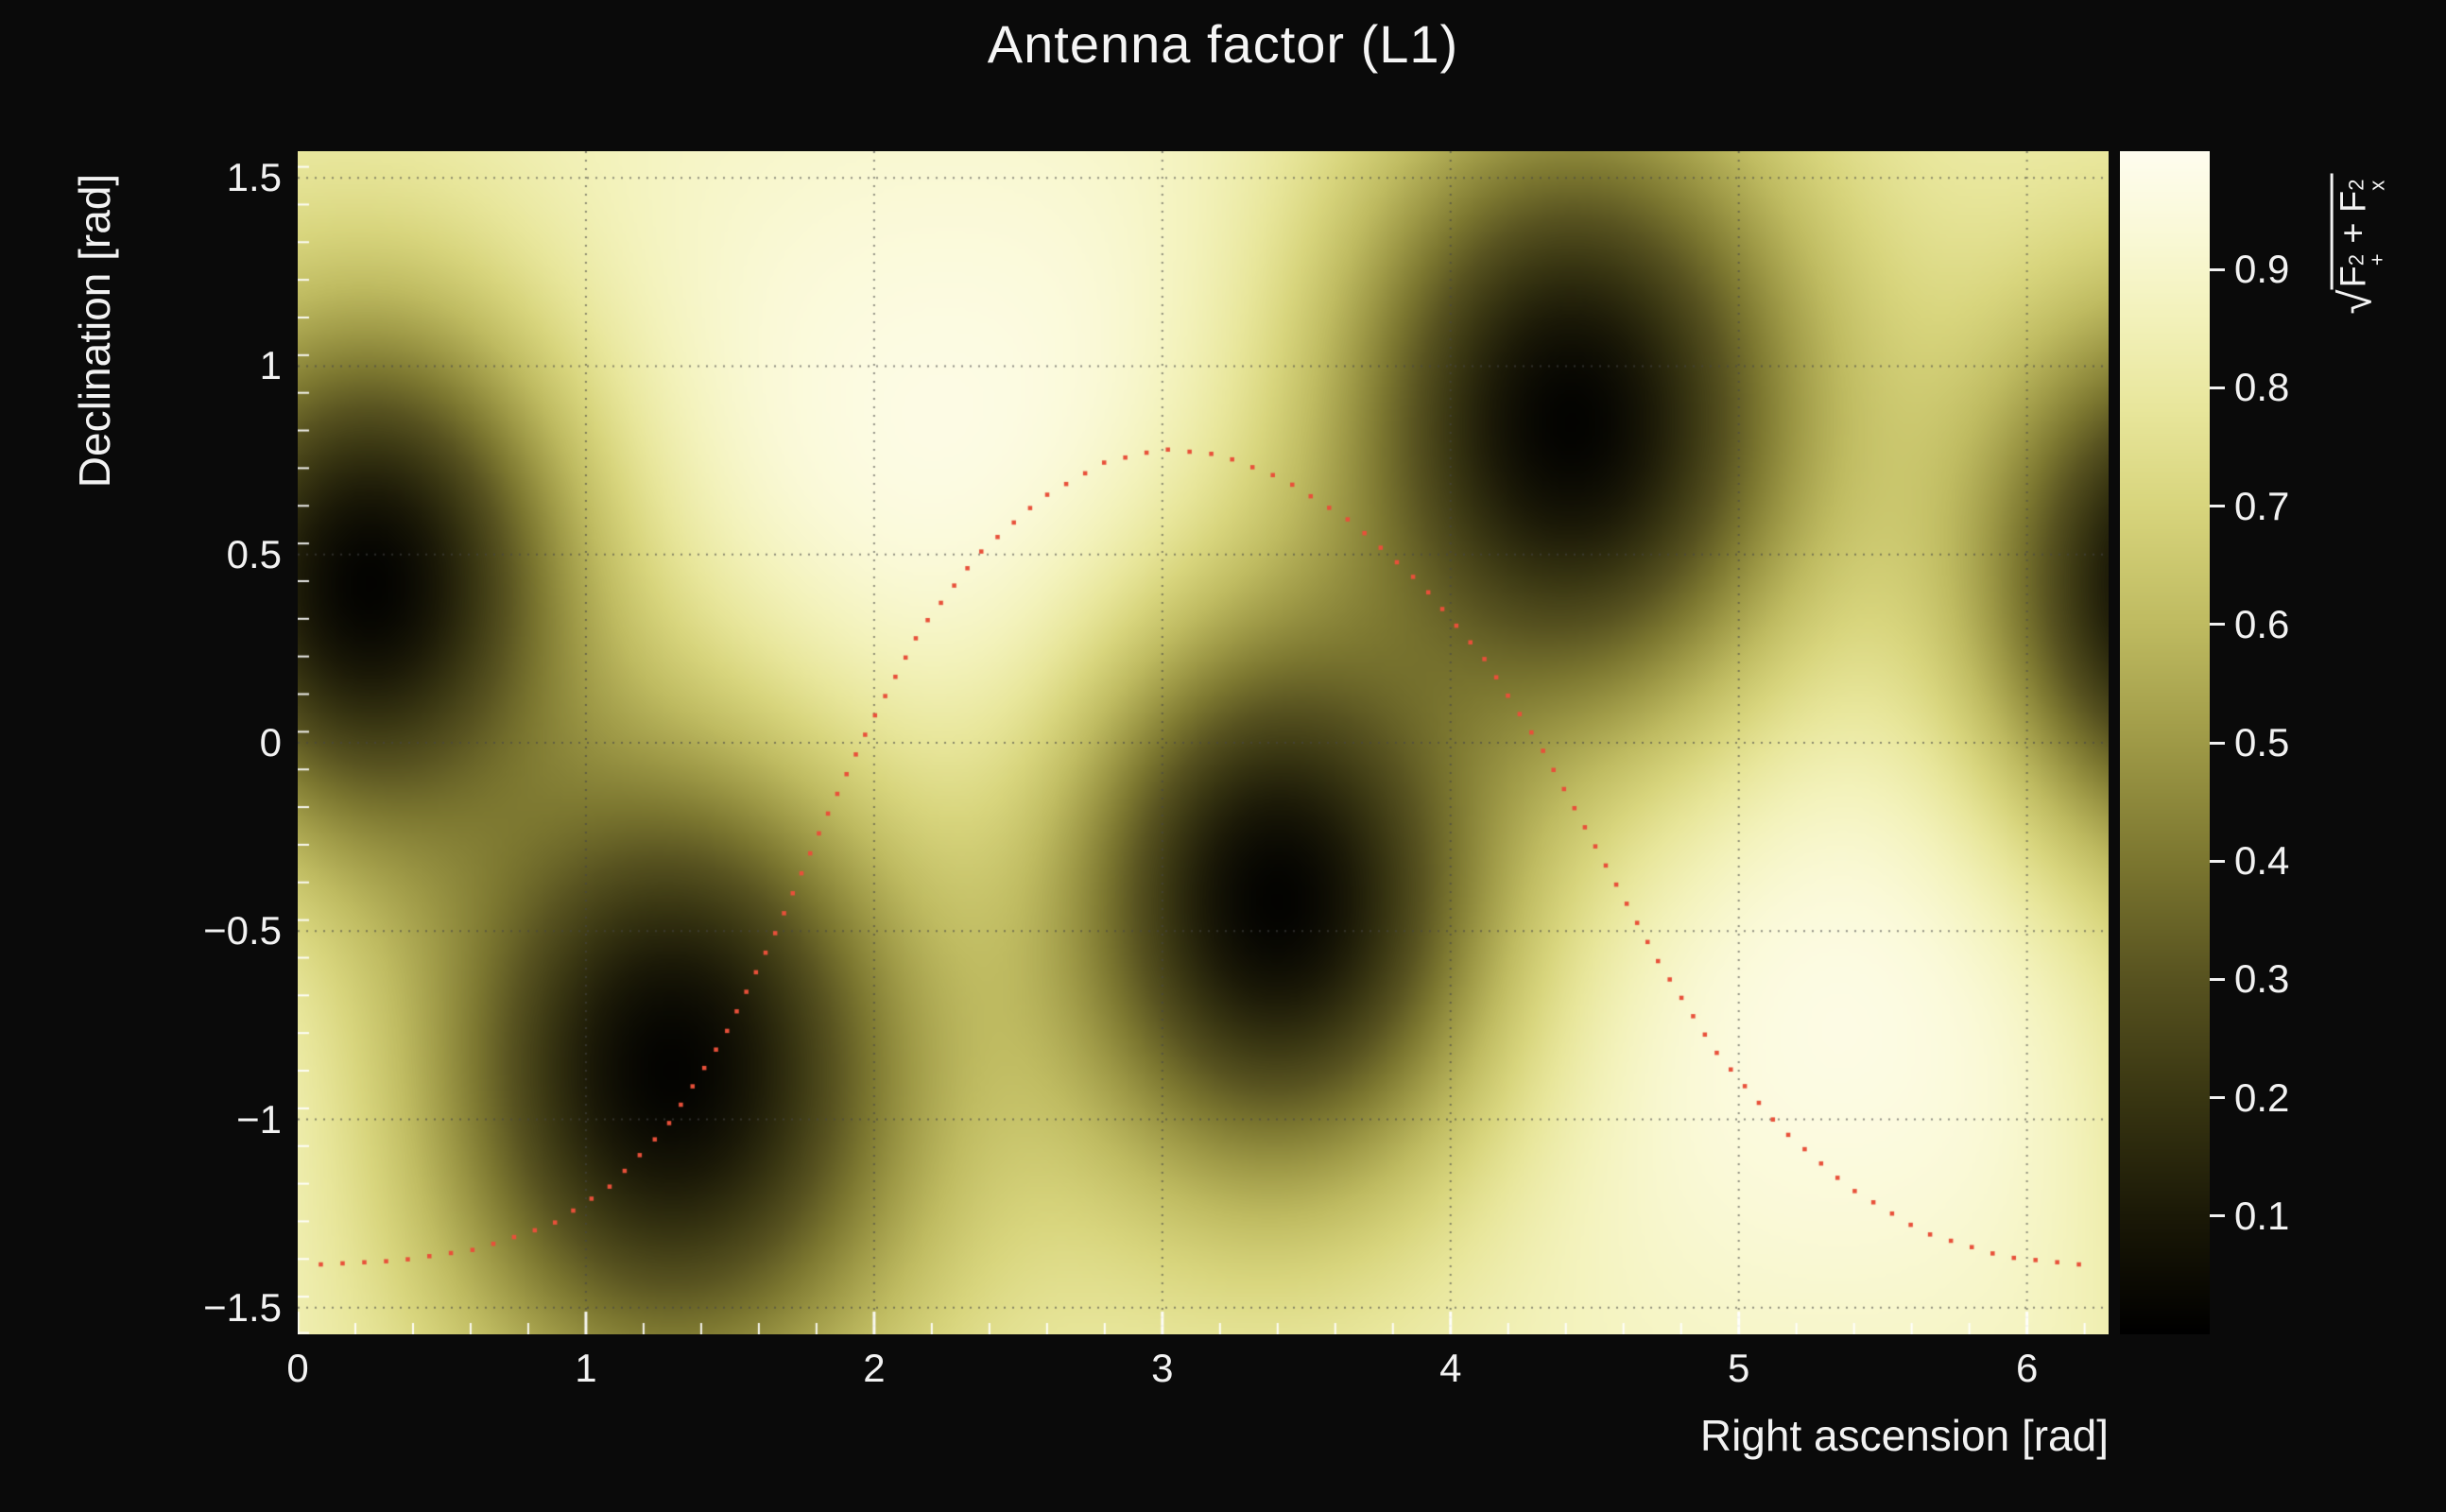  What do you see at coordinates (94, 331) in the screenshot?
I see `y-axis-label: Declination [rad]` at bounding box center [94, 331].